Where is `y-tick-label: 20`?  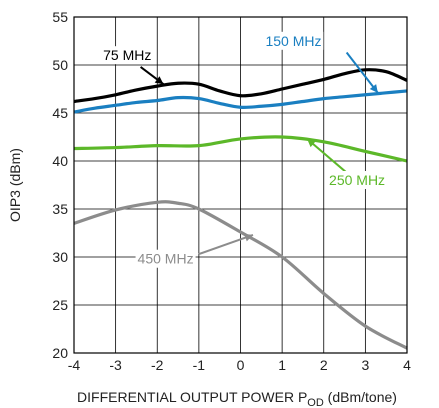
y-tick-label: 20 is located at coordinates (60, 353).